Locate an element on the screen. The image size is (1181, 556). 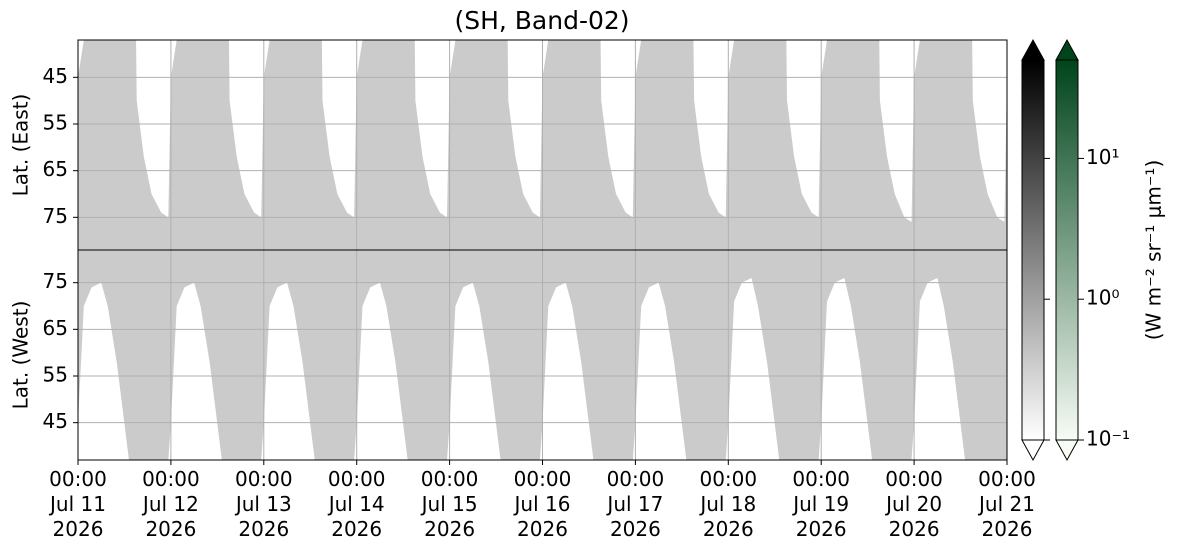
colorbar-tick-label: 10¹ is located at coordinates (1102, 157).